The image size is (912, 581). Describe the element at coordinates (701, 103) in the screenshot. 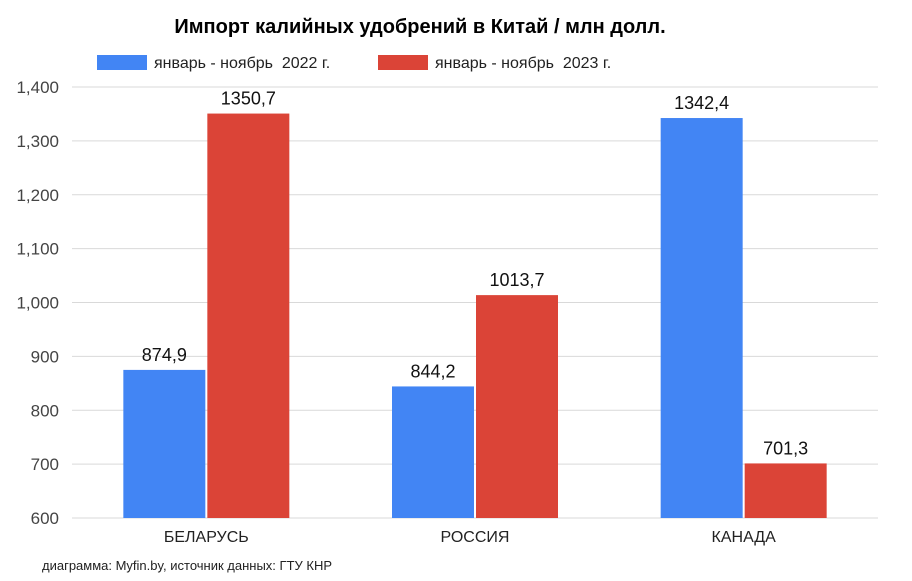

I see `data-label: 1342,4` at that location.